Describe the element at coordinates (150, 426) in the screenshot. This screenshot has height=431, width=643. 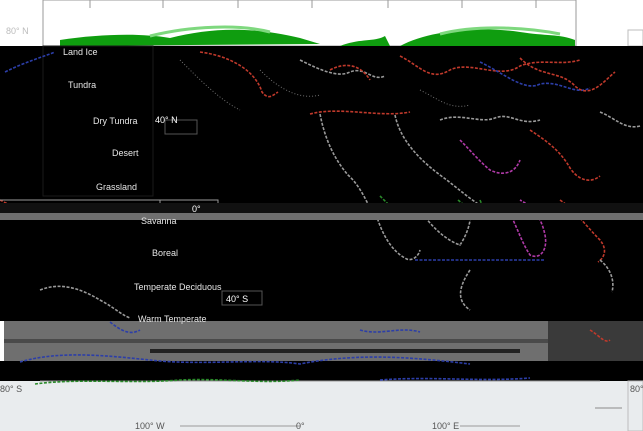
I see `lon-label-100w: 100° W` at that location.